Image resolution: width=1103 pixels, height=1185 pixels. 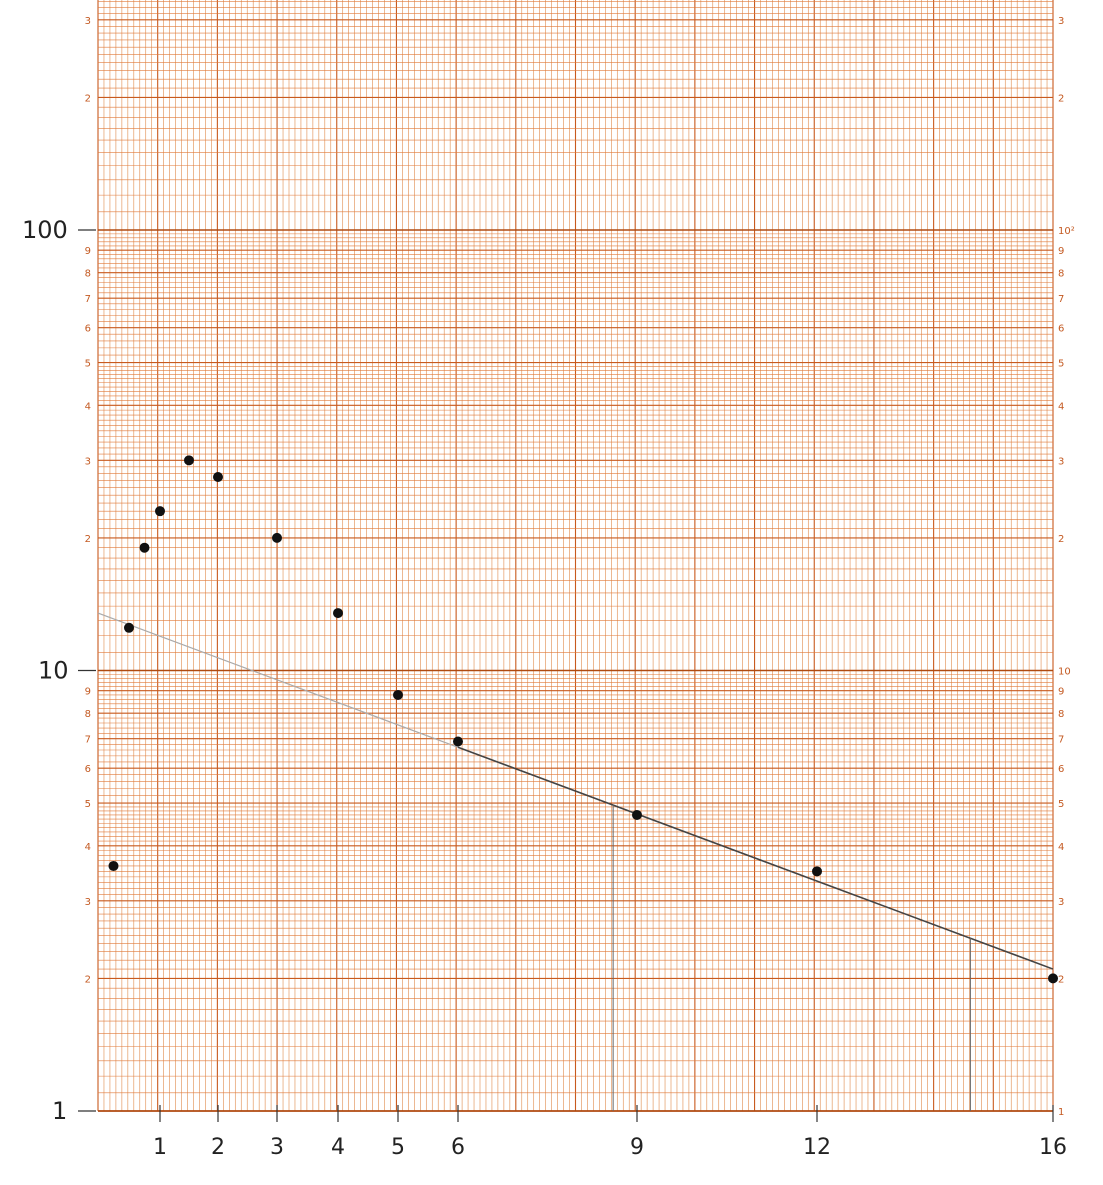 I want to click on handwritten-y-label: 100, so click(x=45, y=230).